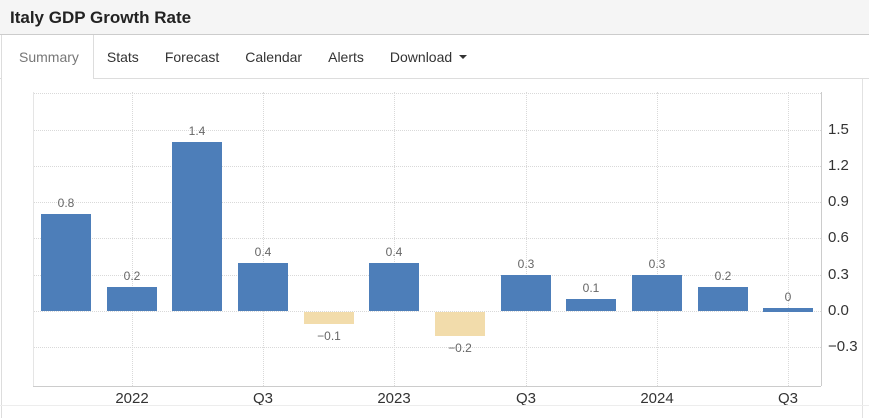 The image size is (869, 418). I want to click on x-axis-tick-label: 2023, so click(394, 398).